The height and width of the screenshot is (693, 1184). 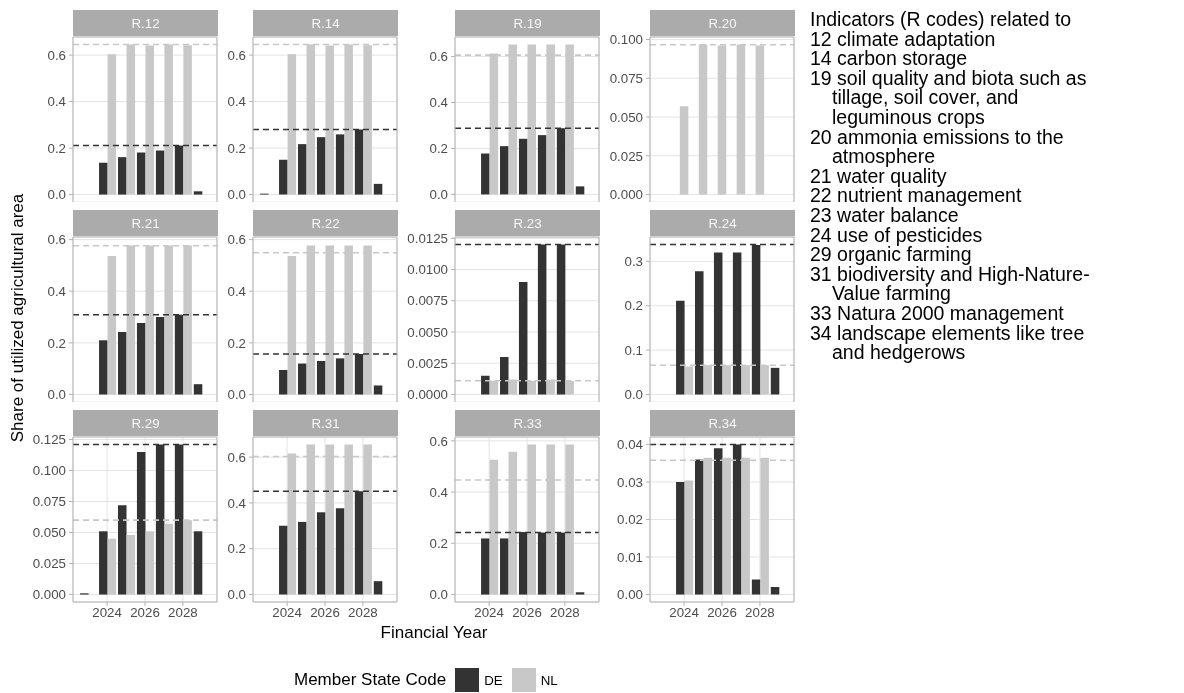 I want to click on y-tick-label: 0.125, so click(x=49, y=440).